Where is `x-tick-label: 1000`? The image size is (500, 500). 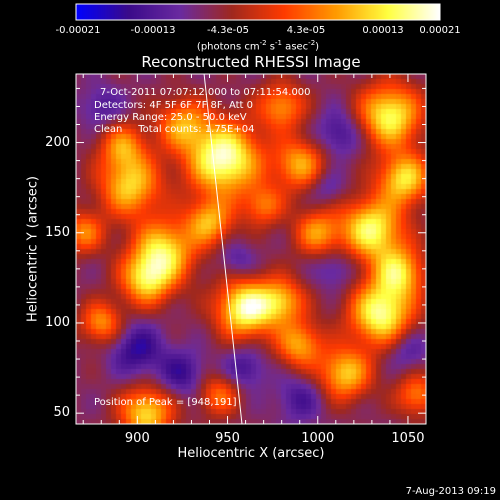 x-tick-label: 1000 is located at coordinates (318, 438).